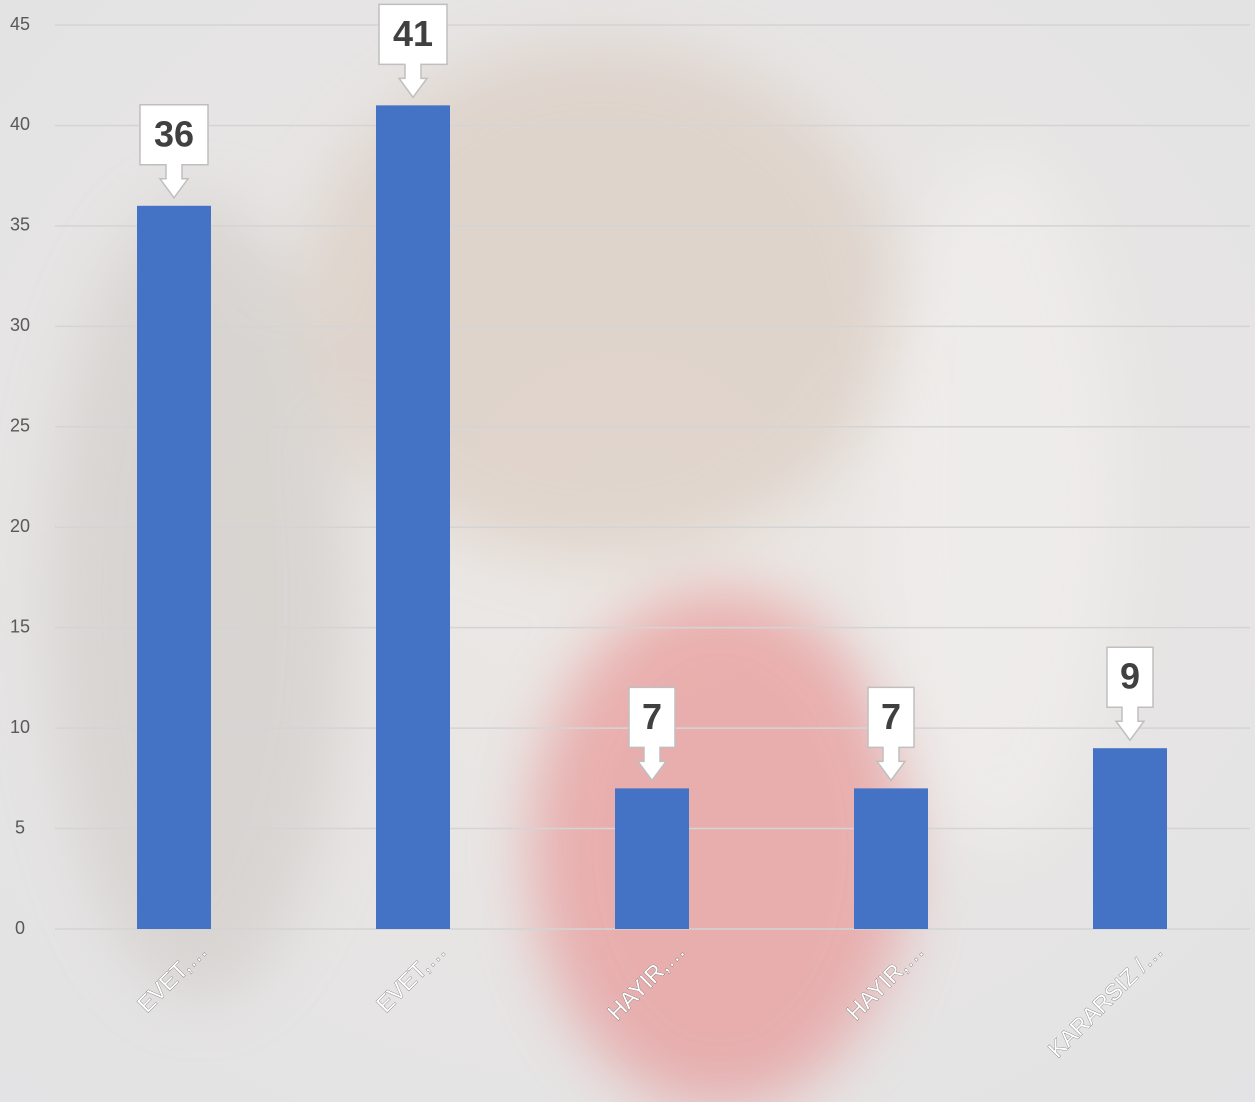  Describe the element at coordinates (20, 124) in the screenshot. I see `y-tick-label: 40` at that location.